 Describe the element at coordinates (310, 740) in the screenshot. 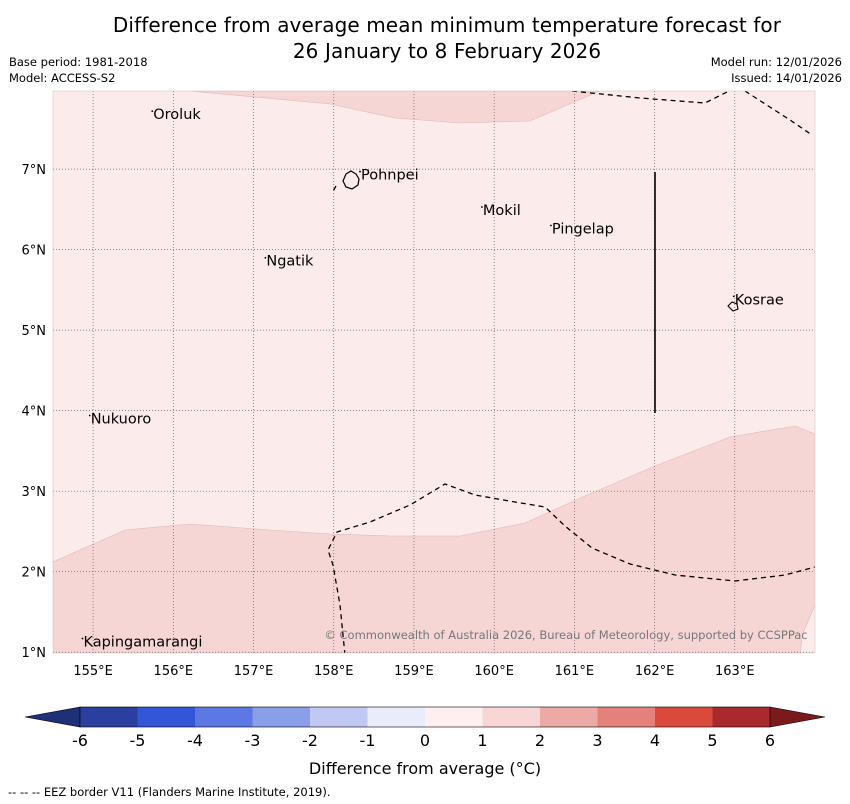

I see `colorbar-tick-label: -2` at that location.